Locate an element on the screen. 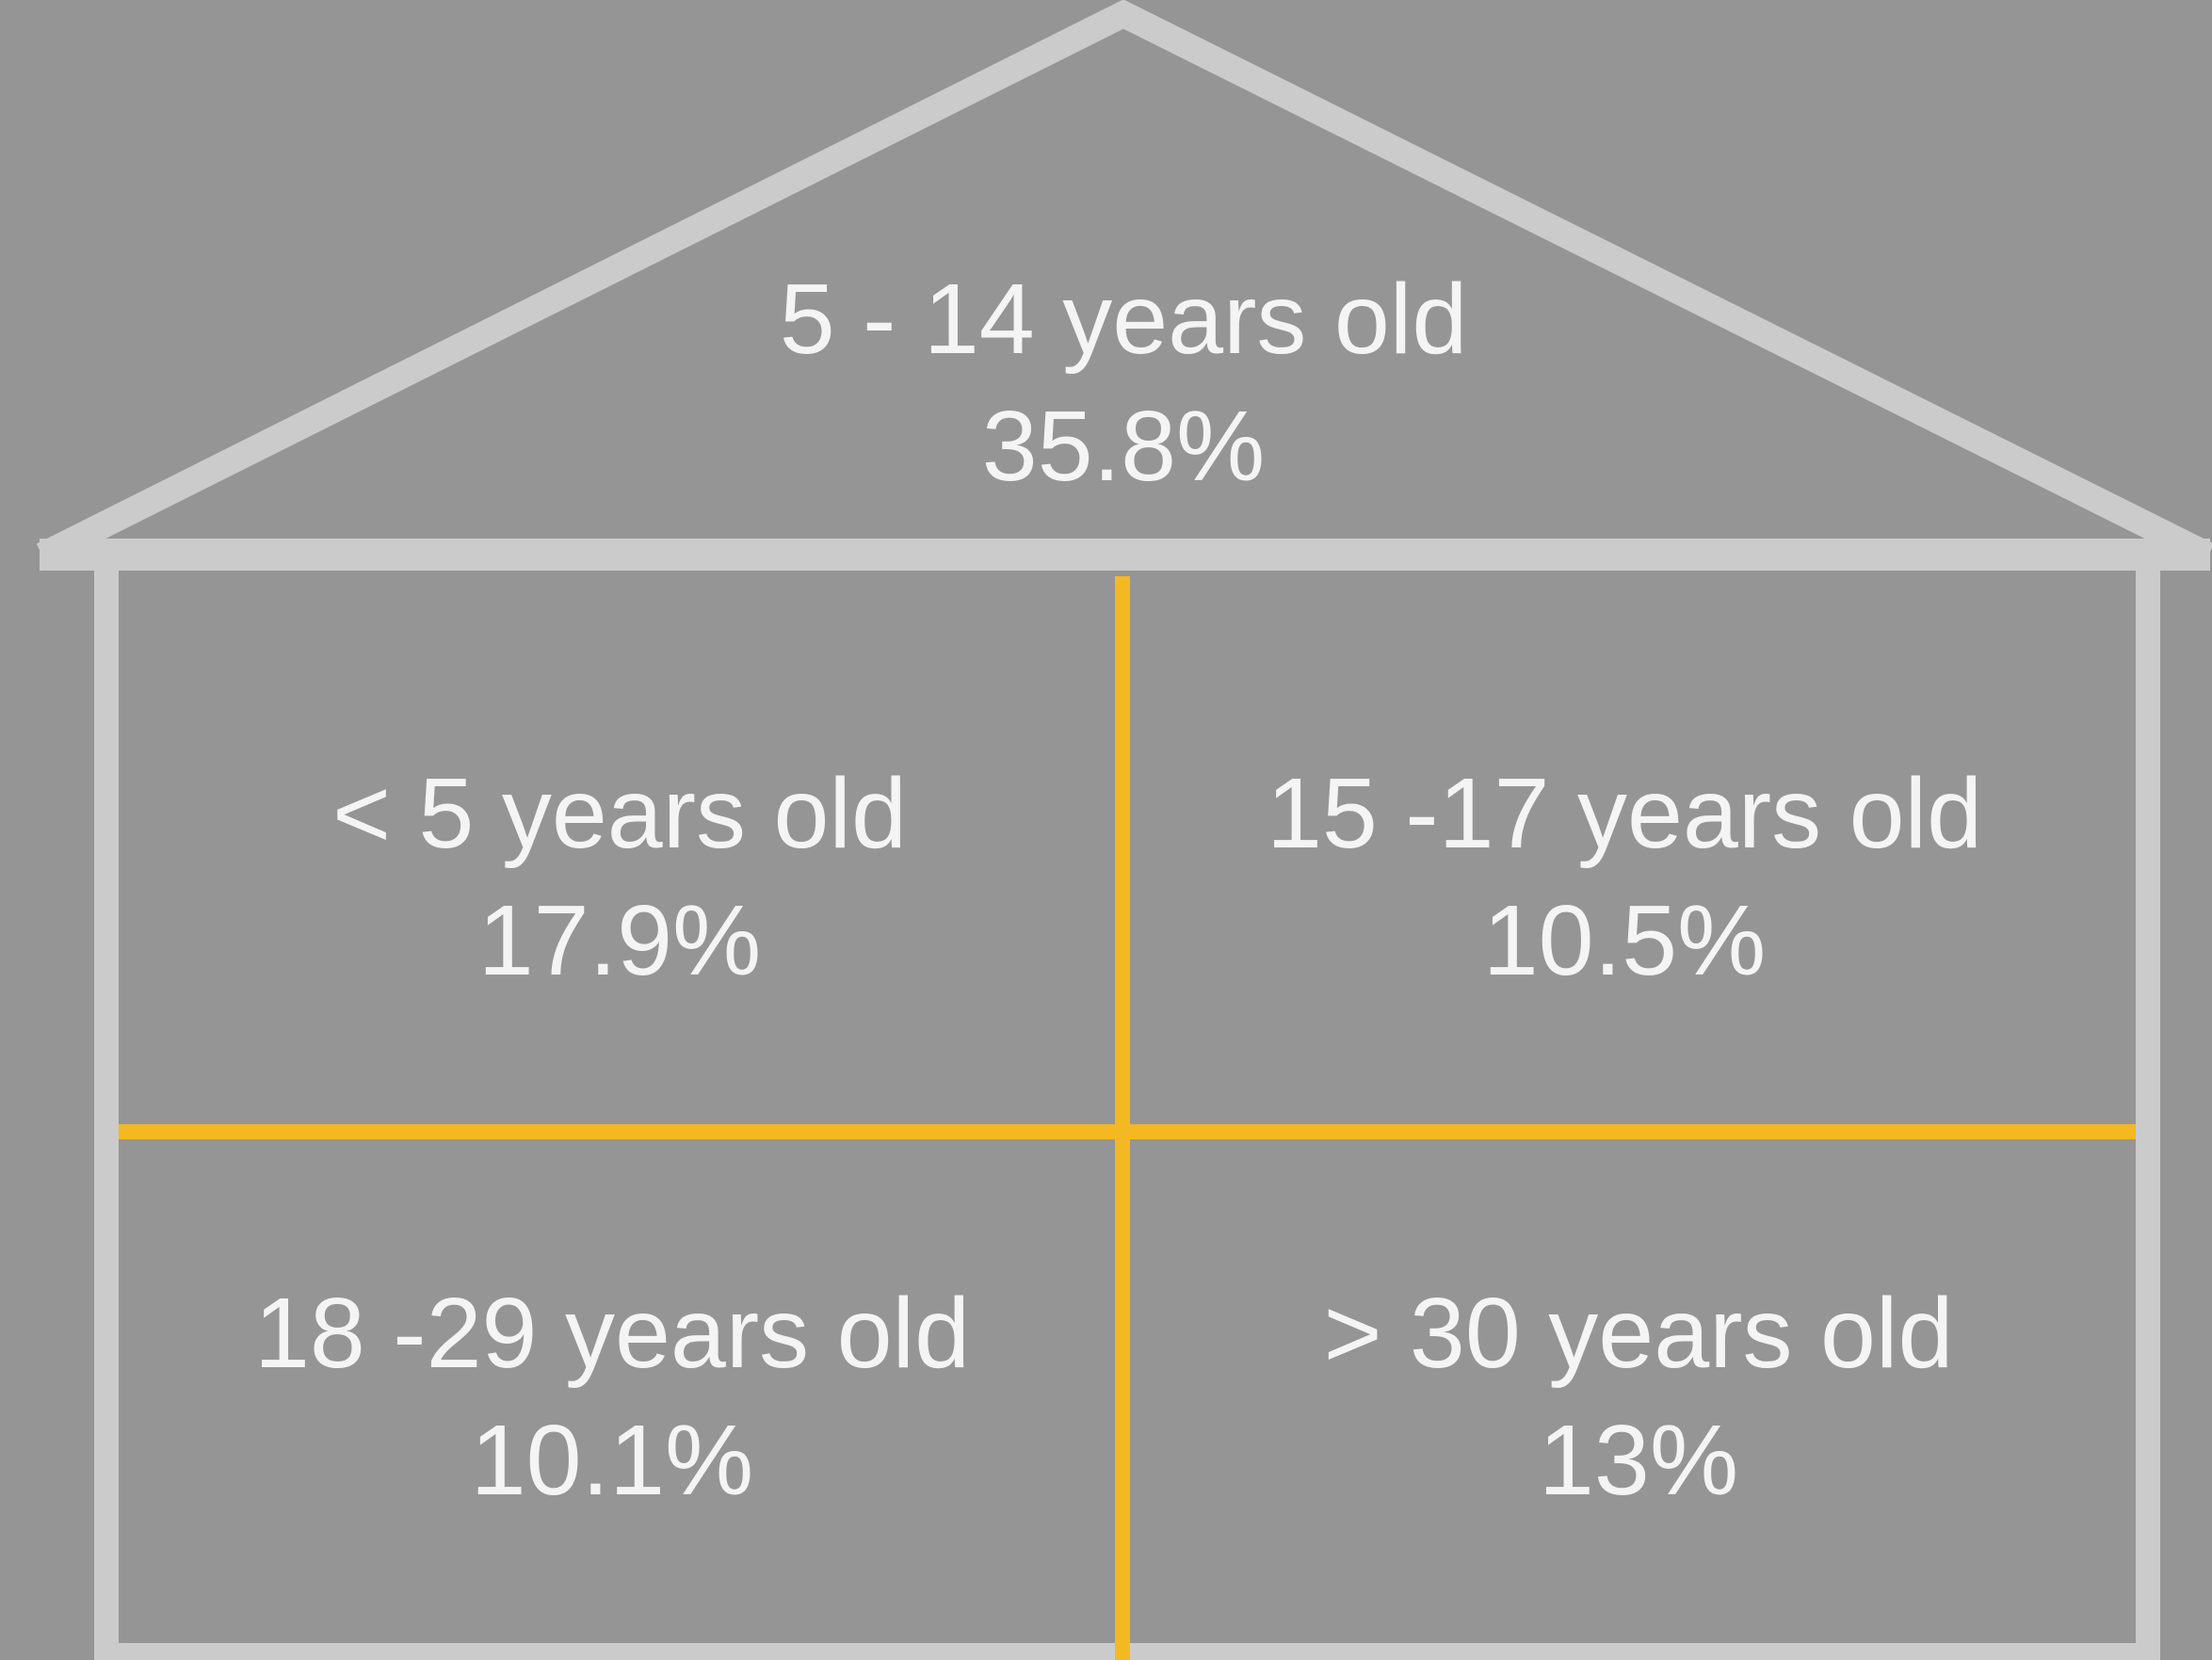  section-roof: 5 - 14 years old 35.8% is located at coordinates (1124, 383).